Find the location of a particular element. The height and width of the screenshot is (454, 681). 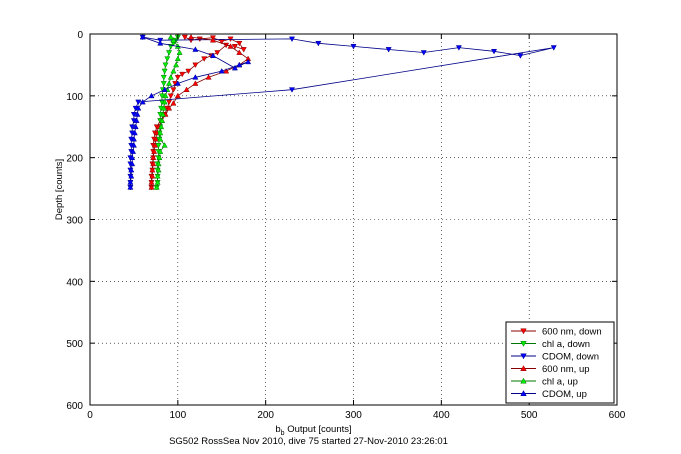

legend-label: chl a, up is located at coordinates (560, 382).